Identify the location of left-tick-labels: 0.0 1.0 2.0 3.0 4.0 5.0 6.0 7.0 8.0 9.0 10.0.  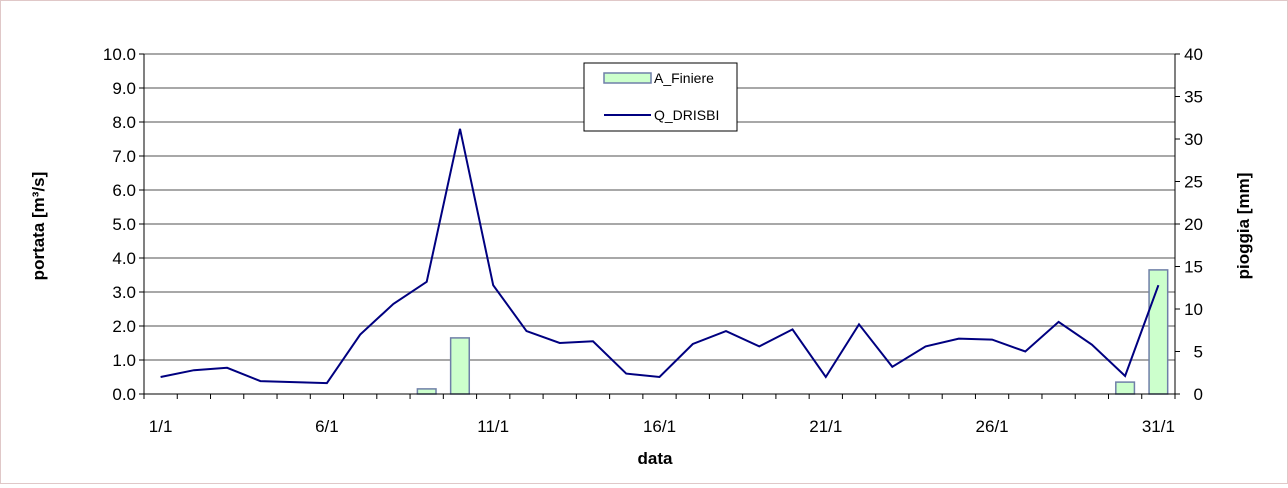
(119, 224).